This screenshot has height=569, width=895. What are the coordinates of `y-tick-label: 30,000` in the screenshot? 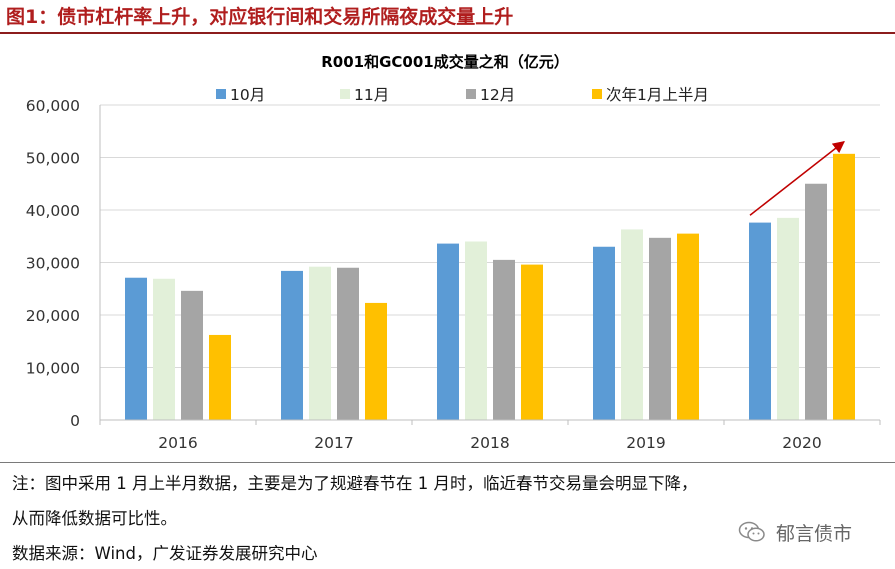 It's located at (53, 264).